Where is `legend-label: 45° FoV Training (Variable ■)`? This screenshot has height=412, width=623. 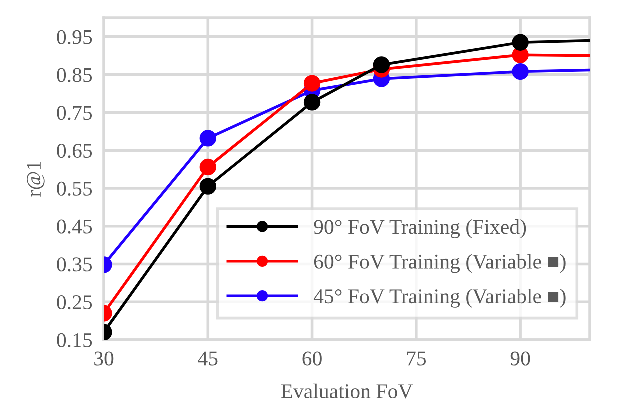 legend-label: 45° FoV Training (Variable ■) is located at coordinates (440, 298).